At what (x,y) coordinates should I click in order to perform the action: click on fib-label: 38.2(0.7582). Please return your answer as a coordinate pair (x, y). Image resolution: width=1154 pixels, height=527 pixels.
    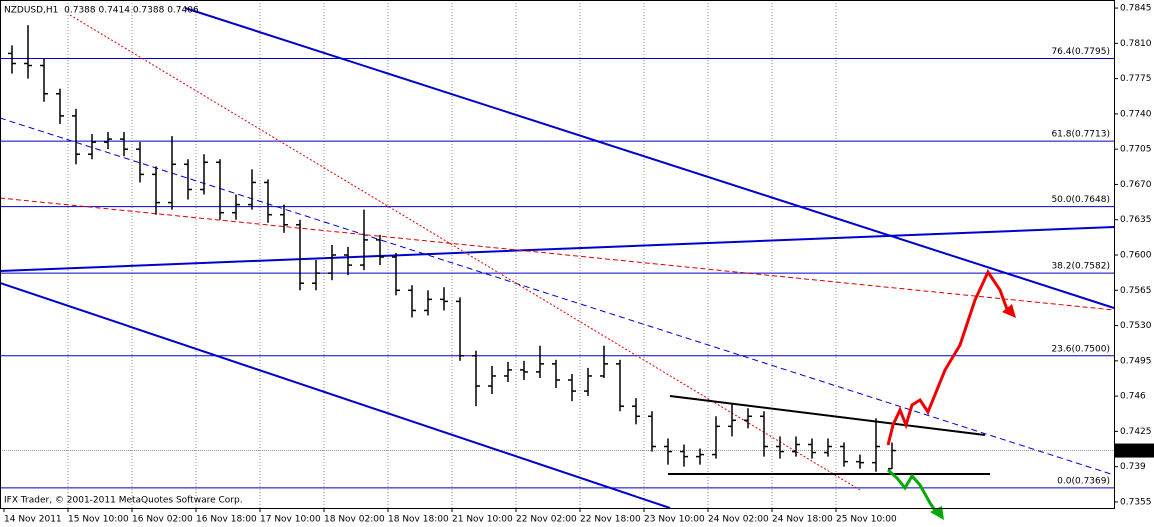
    Looking at the image, I should click on (1080, 267).